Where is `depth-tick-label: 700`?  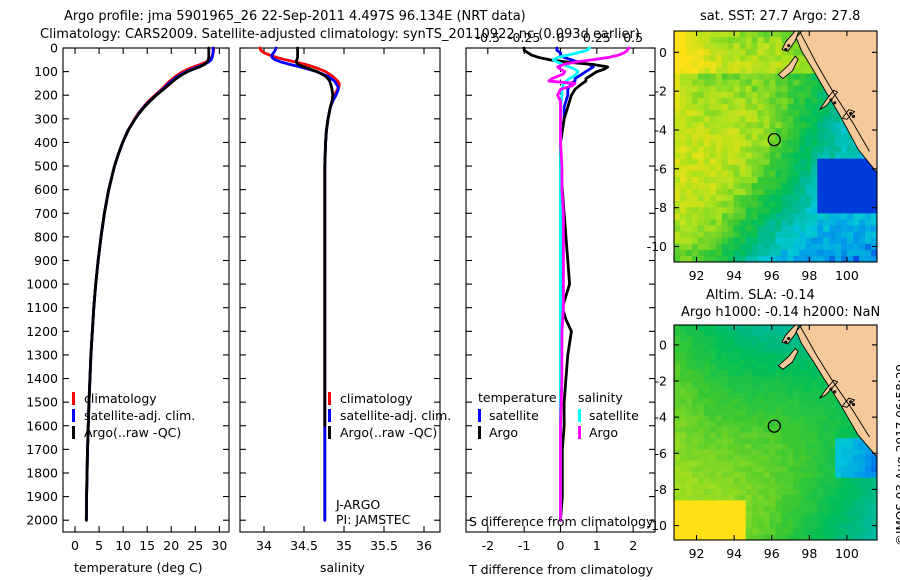 depth-tick-label: 700 is located at coordinates (46, 213).